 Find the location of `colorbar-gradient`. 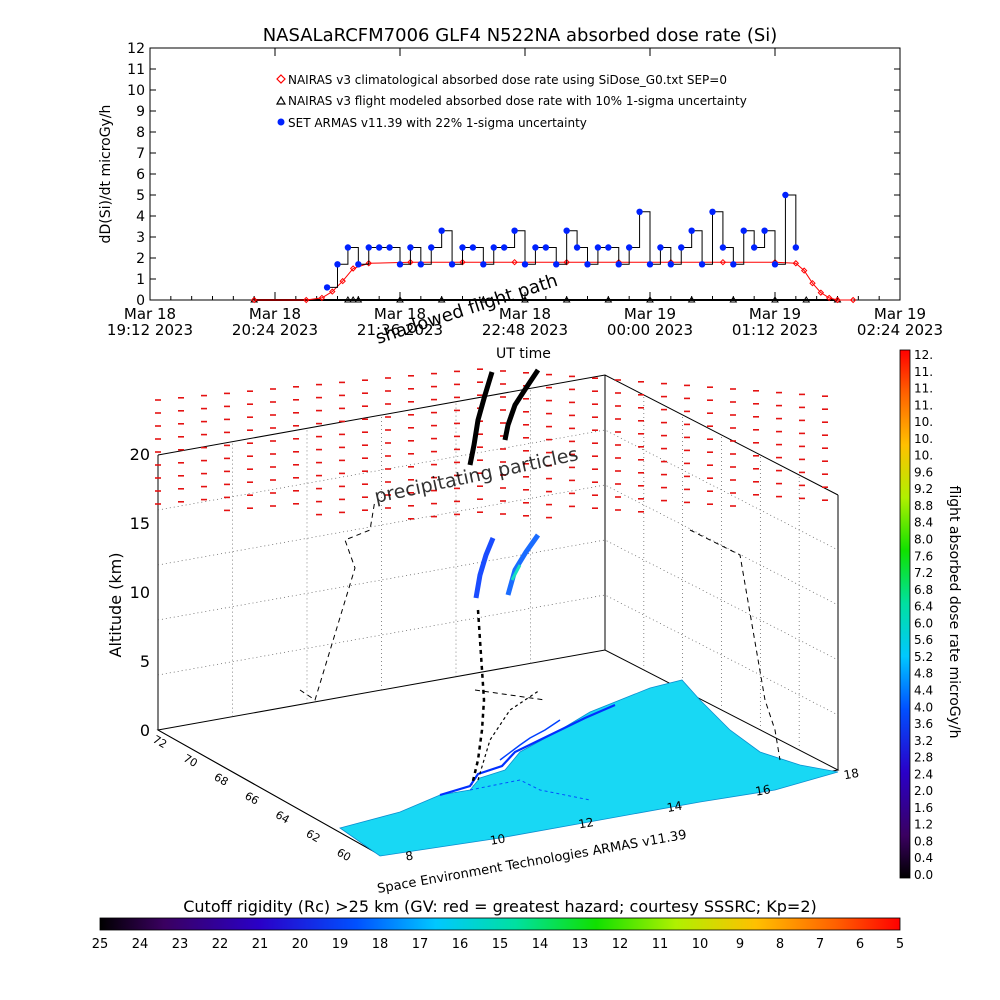

colorbar-gradient is located at coordinates (500, 924).